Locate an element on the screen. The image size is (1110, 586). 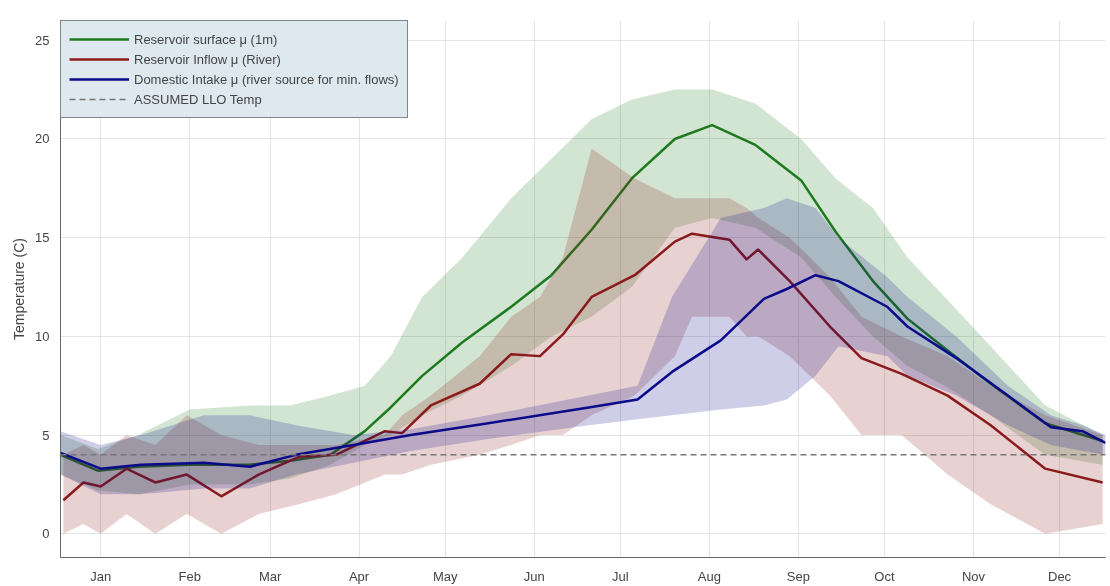
y-tick-label: 20 is located at coordinates (42, 139).